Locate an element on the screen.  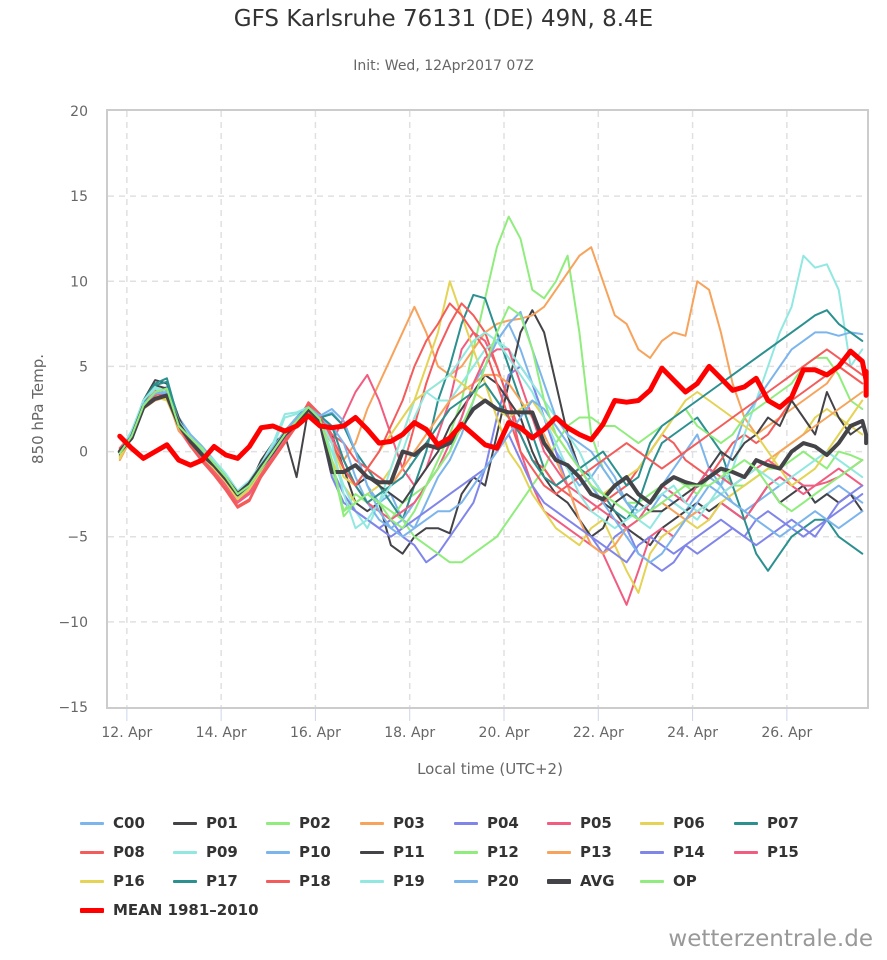
legend-label: P03 is located at coordinates (409, 823).